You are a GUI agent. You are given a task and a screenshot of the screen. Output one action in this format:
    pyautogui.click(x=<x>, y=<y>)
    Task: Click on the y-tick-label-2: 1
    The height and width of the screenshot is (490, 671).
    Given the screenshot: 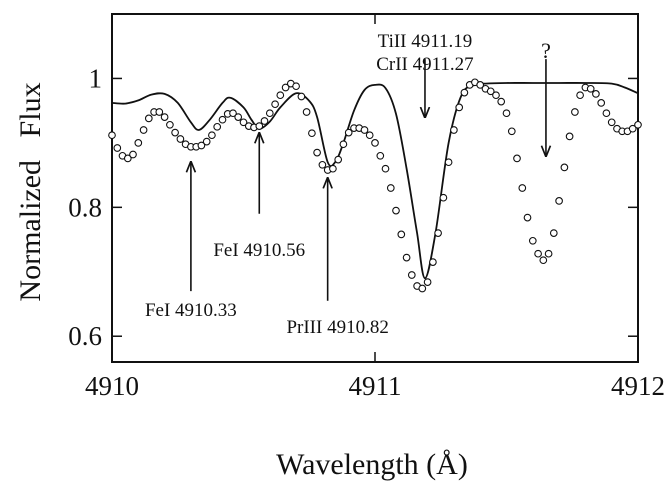 What is the action you would take?
    pyautogui.click(x=96, y=78)
    